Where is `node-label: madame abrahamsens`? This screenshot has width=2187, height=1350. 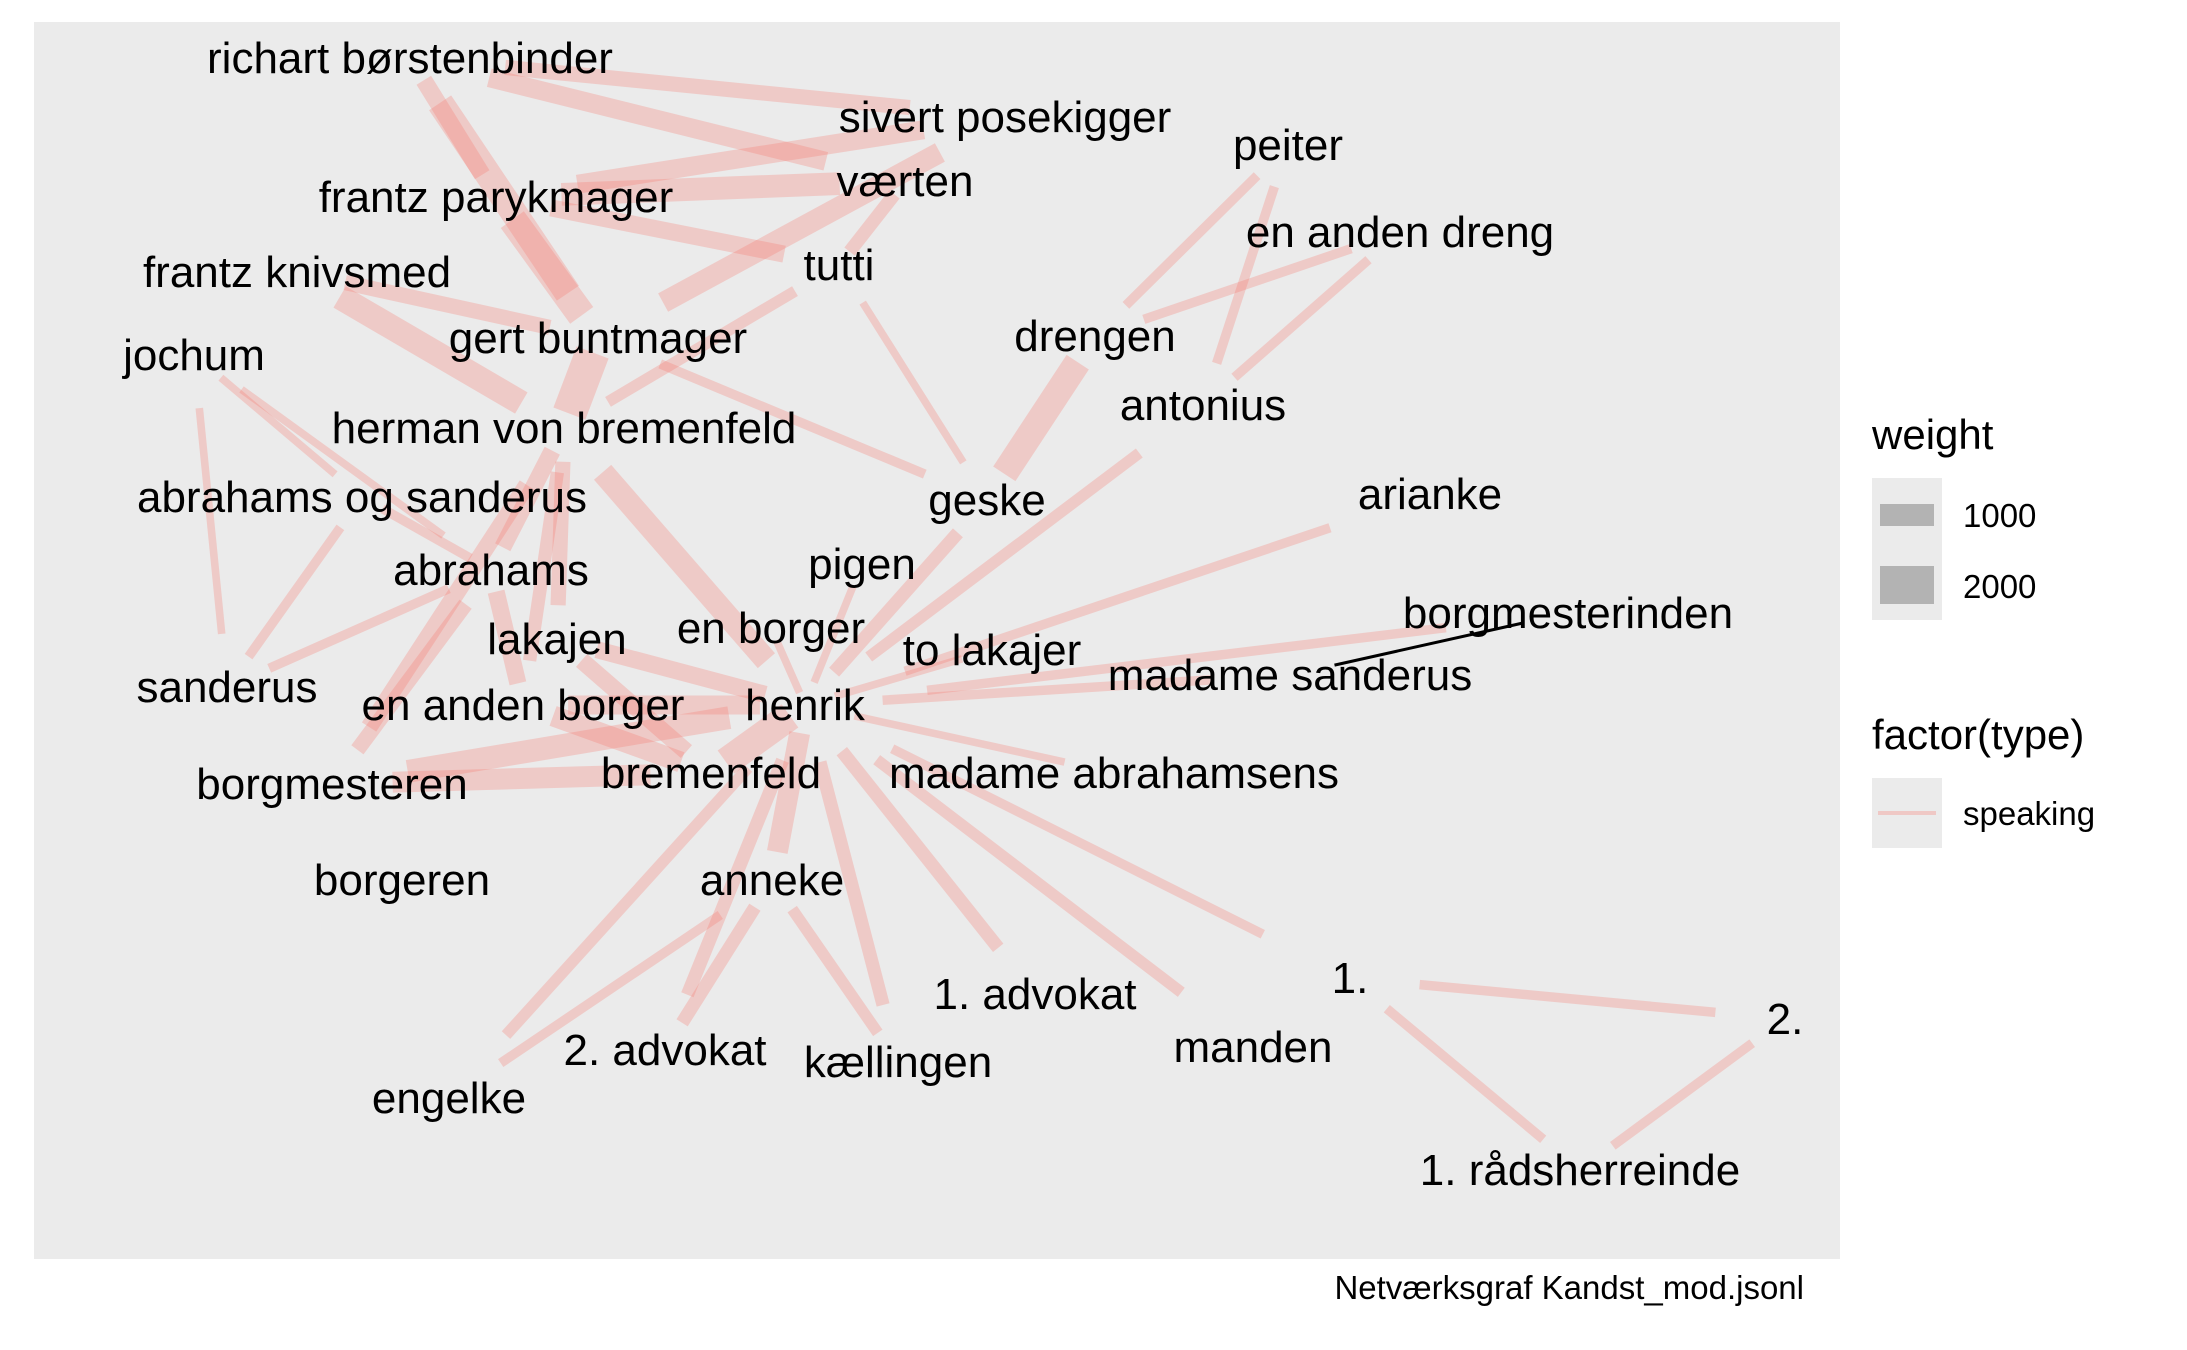 node-label: madame abrahamsens is located at coordinates (1114, 773).